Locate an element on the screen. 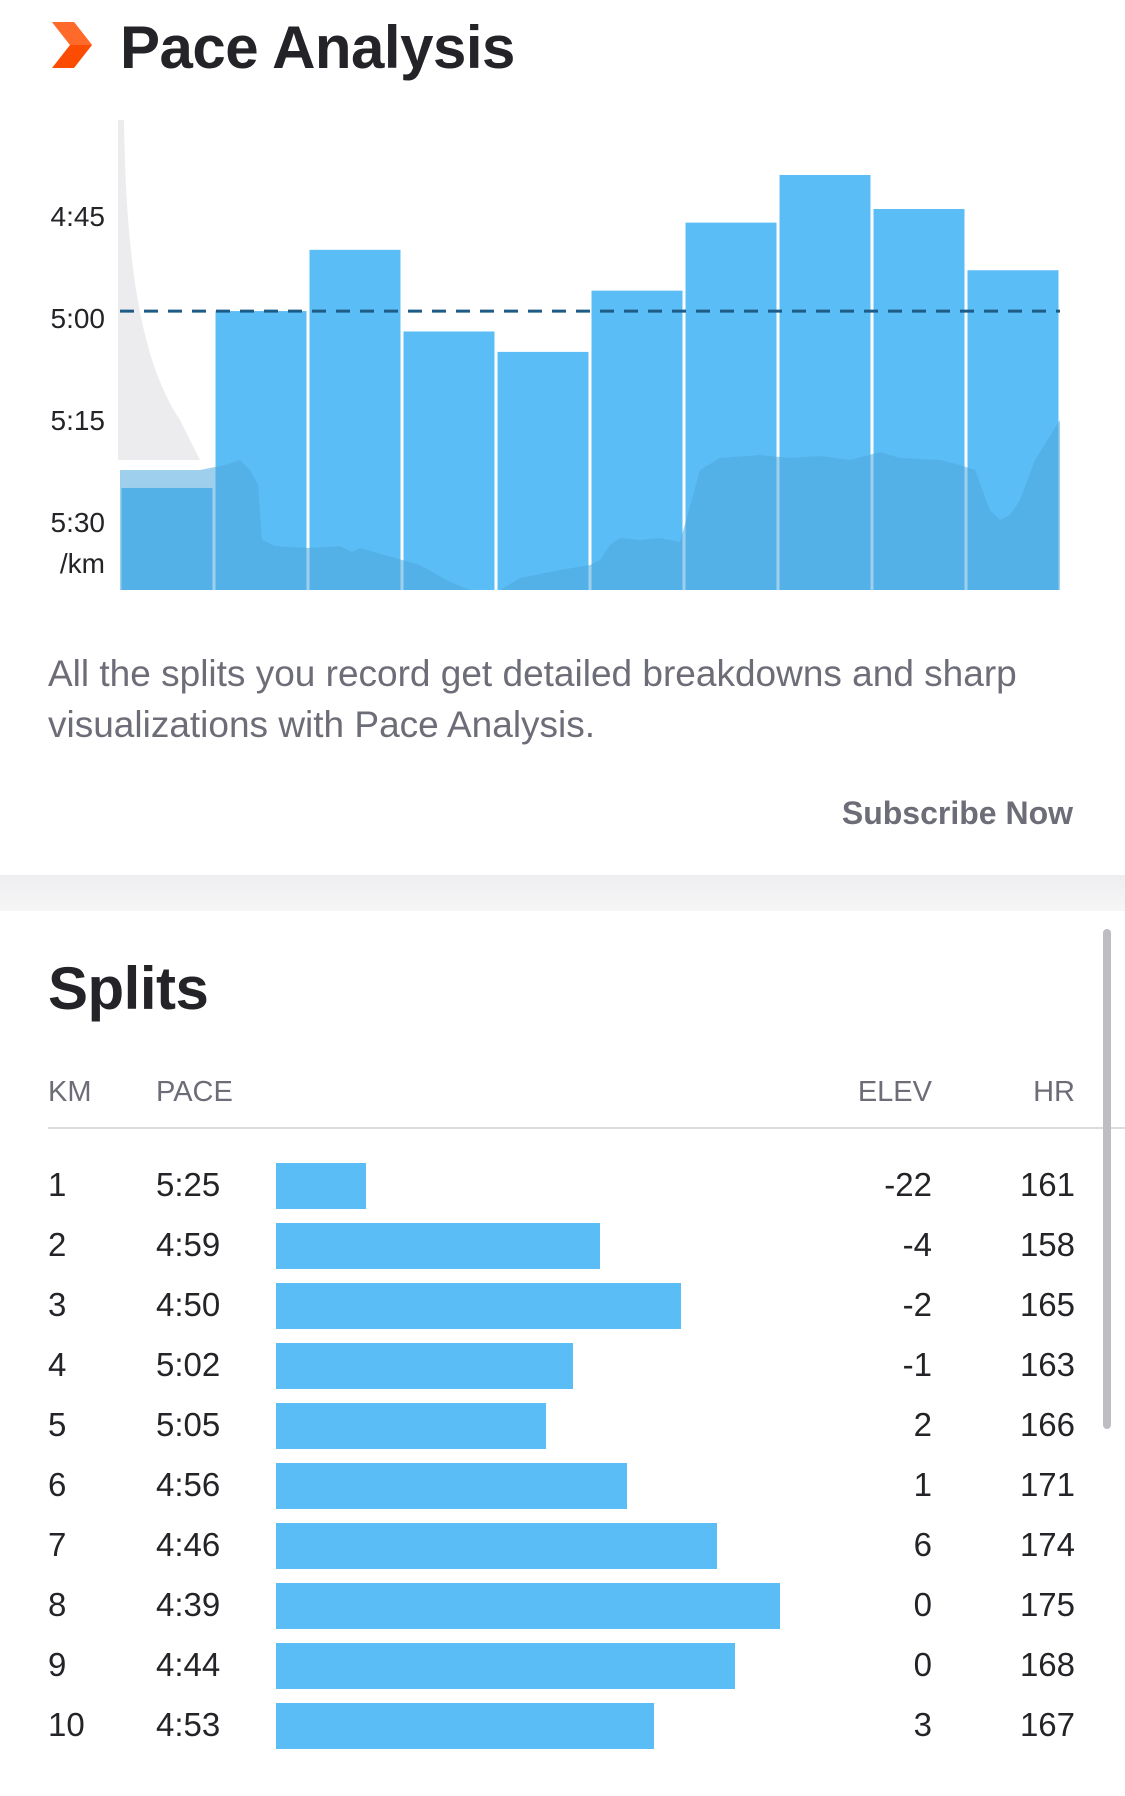  split-hr: 165 is located at coordinates (1047, 1304).